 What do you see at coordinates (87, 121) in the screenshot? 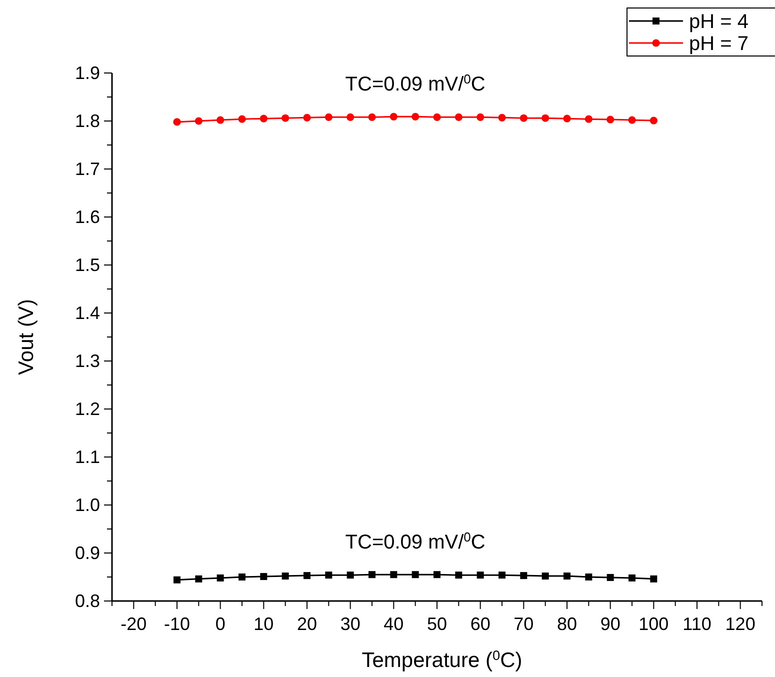
I see `y-tick-label: 1.8` at bounding box center [87, 121].